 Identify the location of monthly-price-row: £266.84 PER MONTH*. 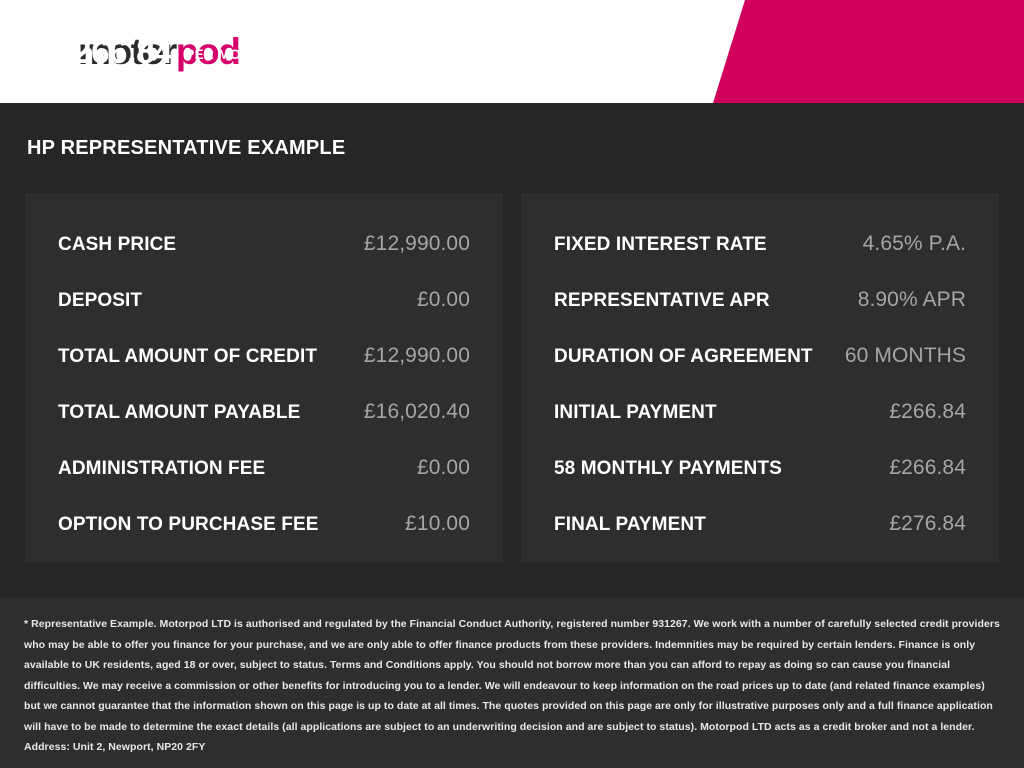
(165, 51).